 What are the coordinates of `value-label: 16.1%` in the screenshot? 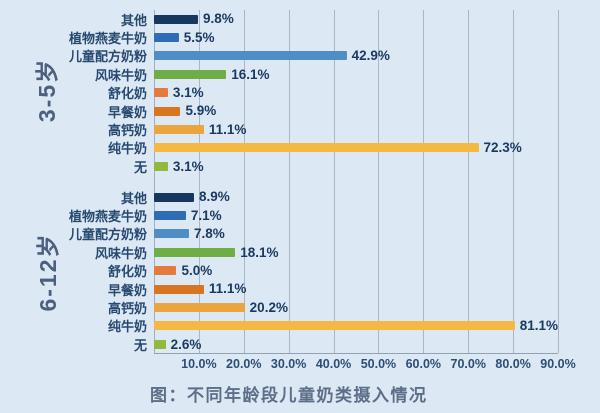 It's located at (250, 74).